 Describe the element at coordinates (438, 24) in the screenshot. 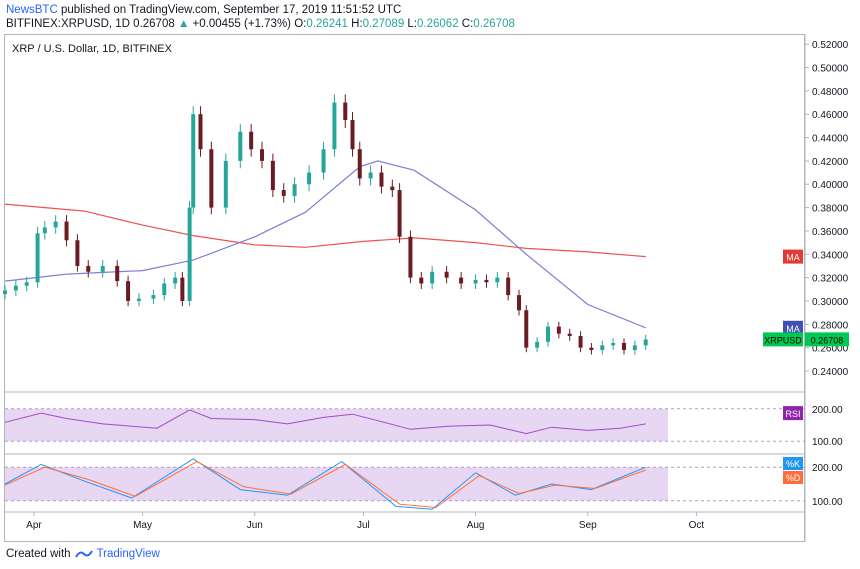

I see `low-value: 0.26062` at that location.